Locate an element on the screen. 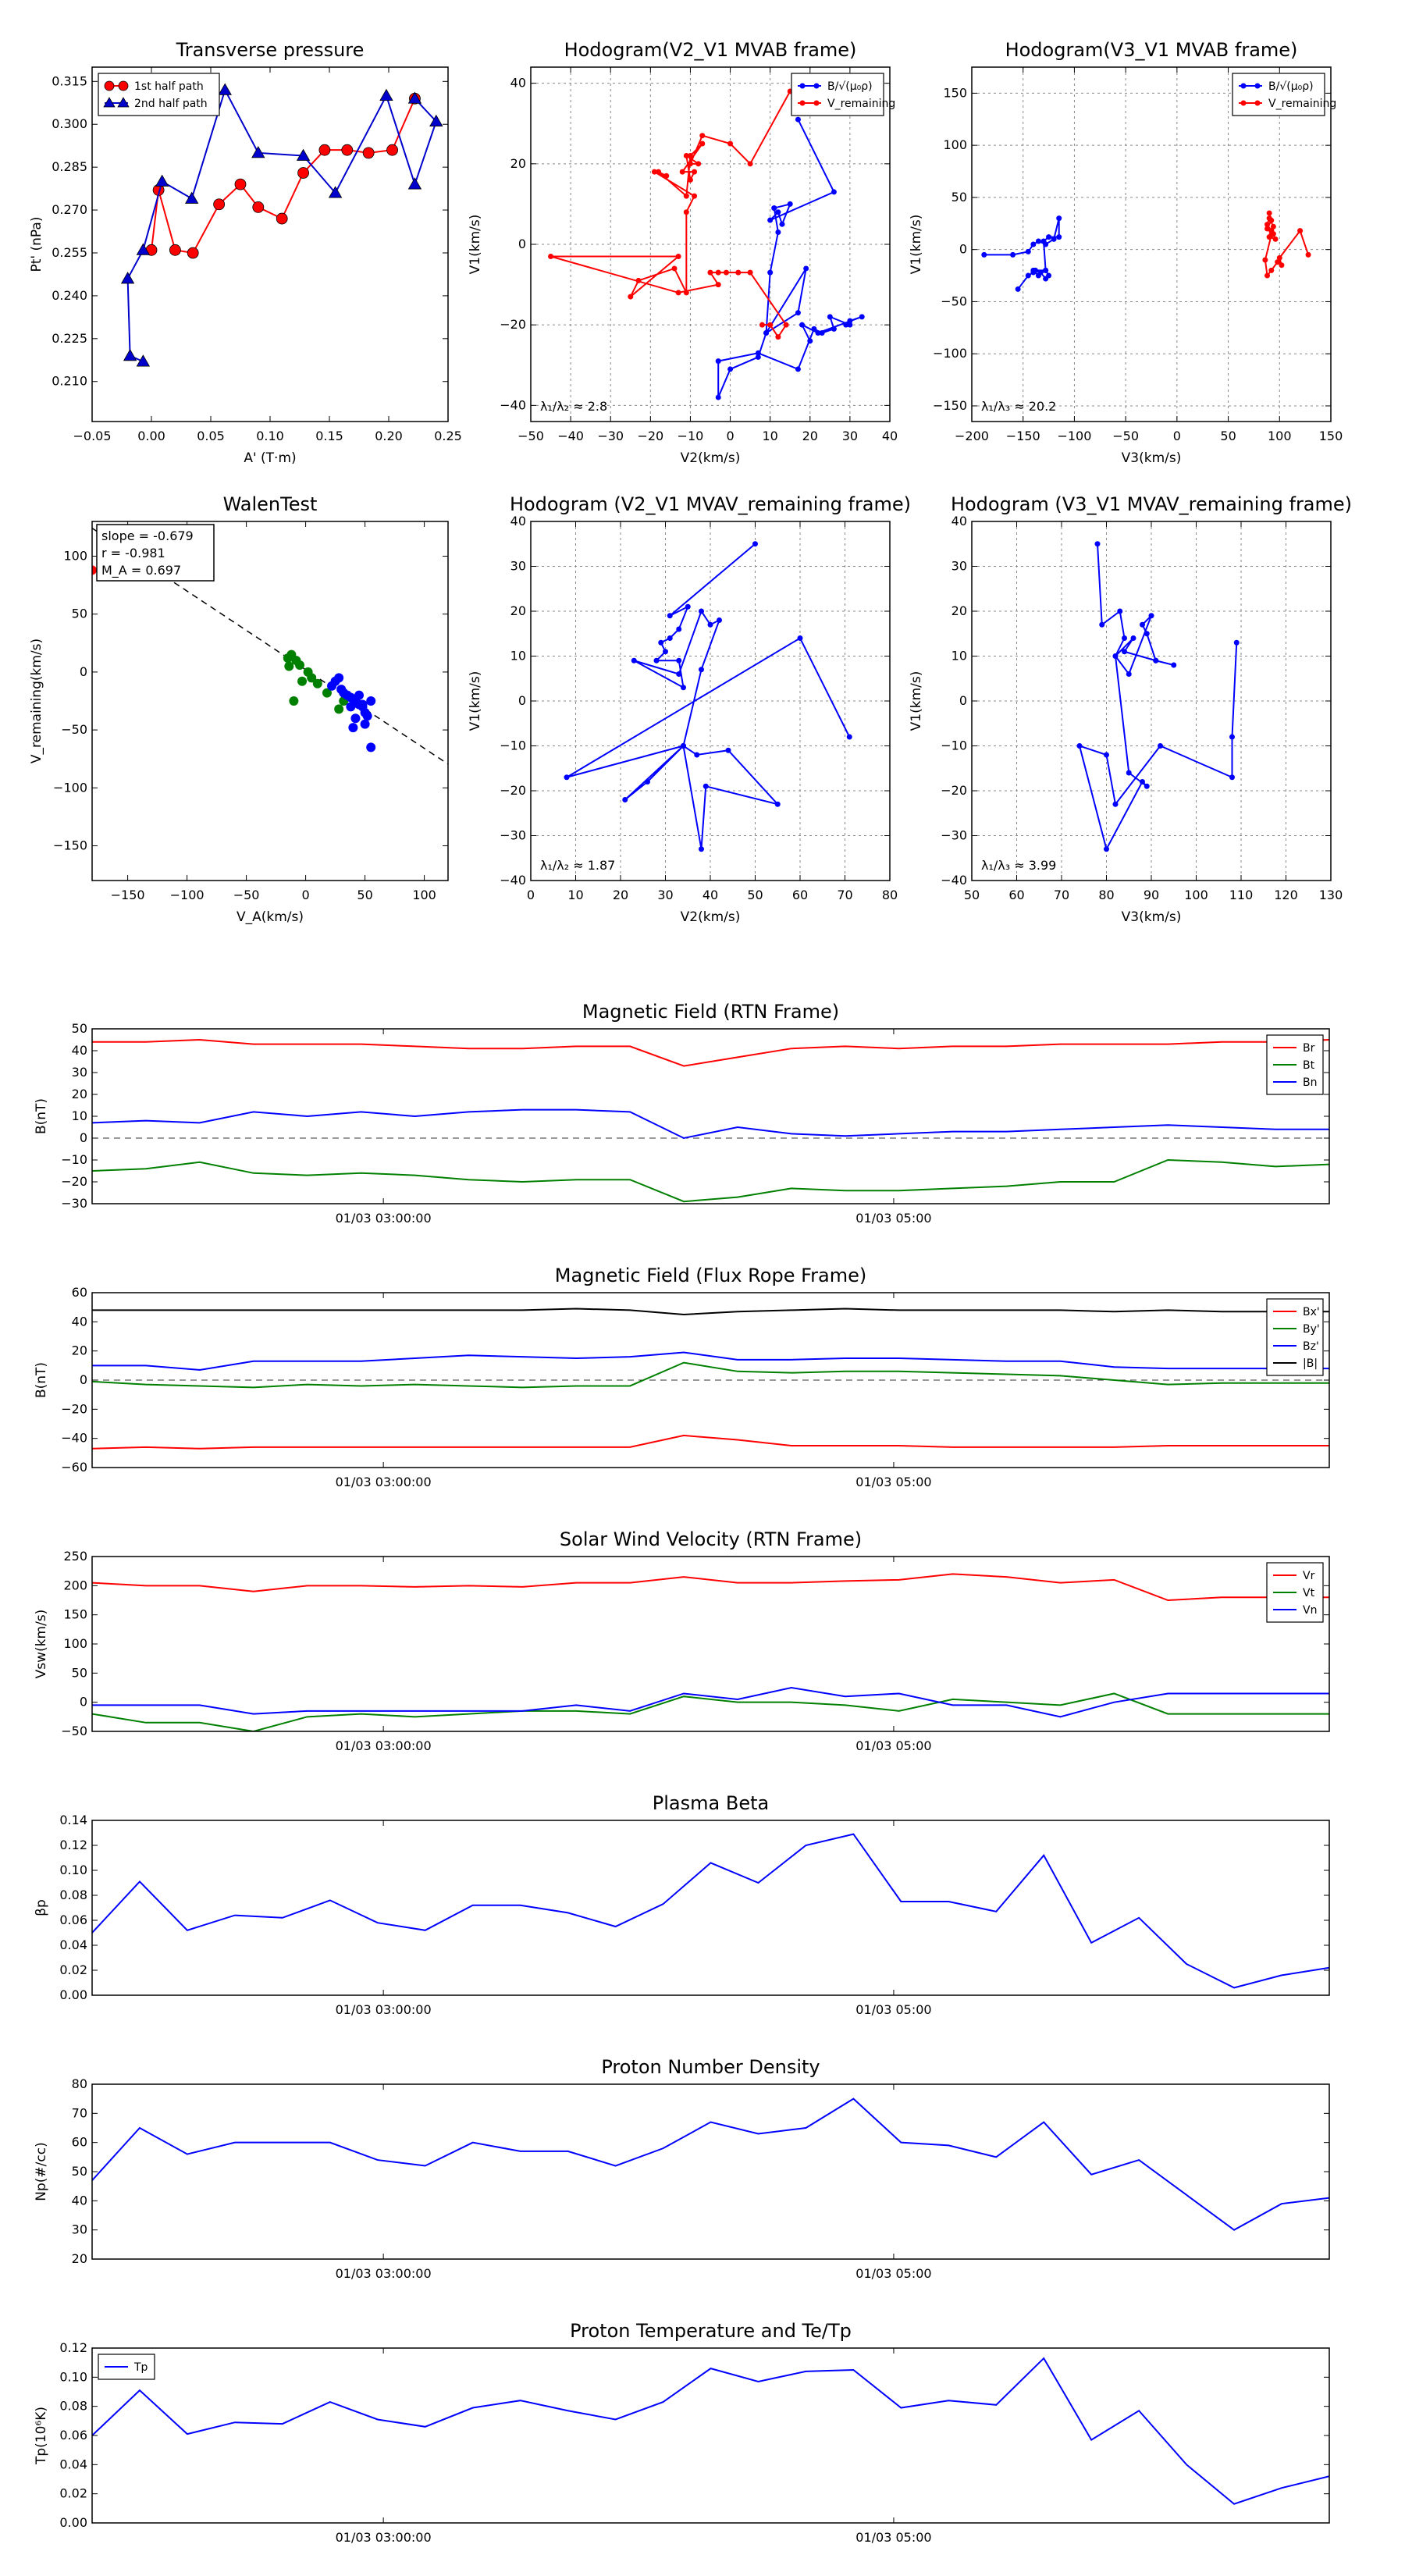 This screenshot has height=2576, width=1405. y-tick-label: 10 is located at coordinates (518, 656).